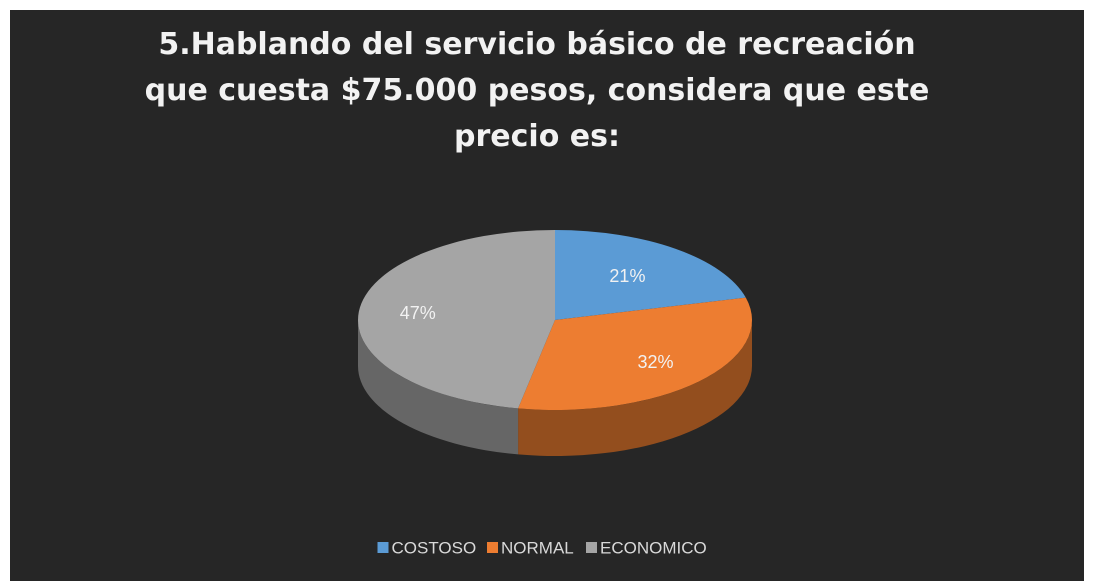  What do you see at coordinates (656, 362) in the screenshot?
I see `data-label: 32%` at bounding box center [656, 362].